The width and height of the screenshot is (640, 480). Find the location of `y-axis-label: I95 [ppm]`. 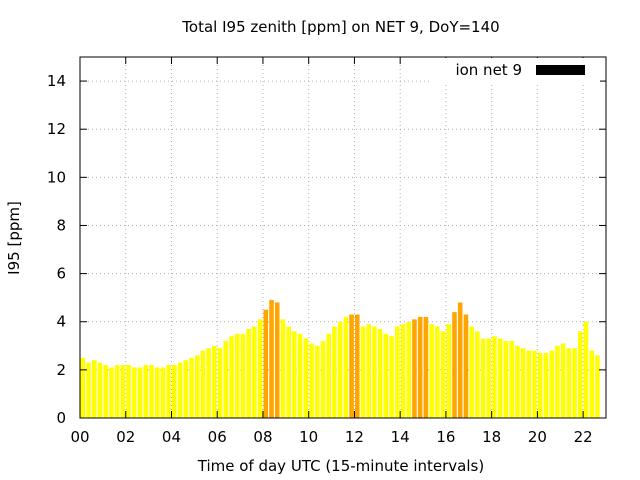

y-axis-label: I95 [ppm] is located at coordinates (14, 238).